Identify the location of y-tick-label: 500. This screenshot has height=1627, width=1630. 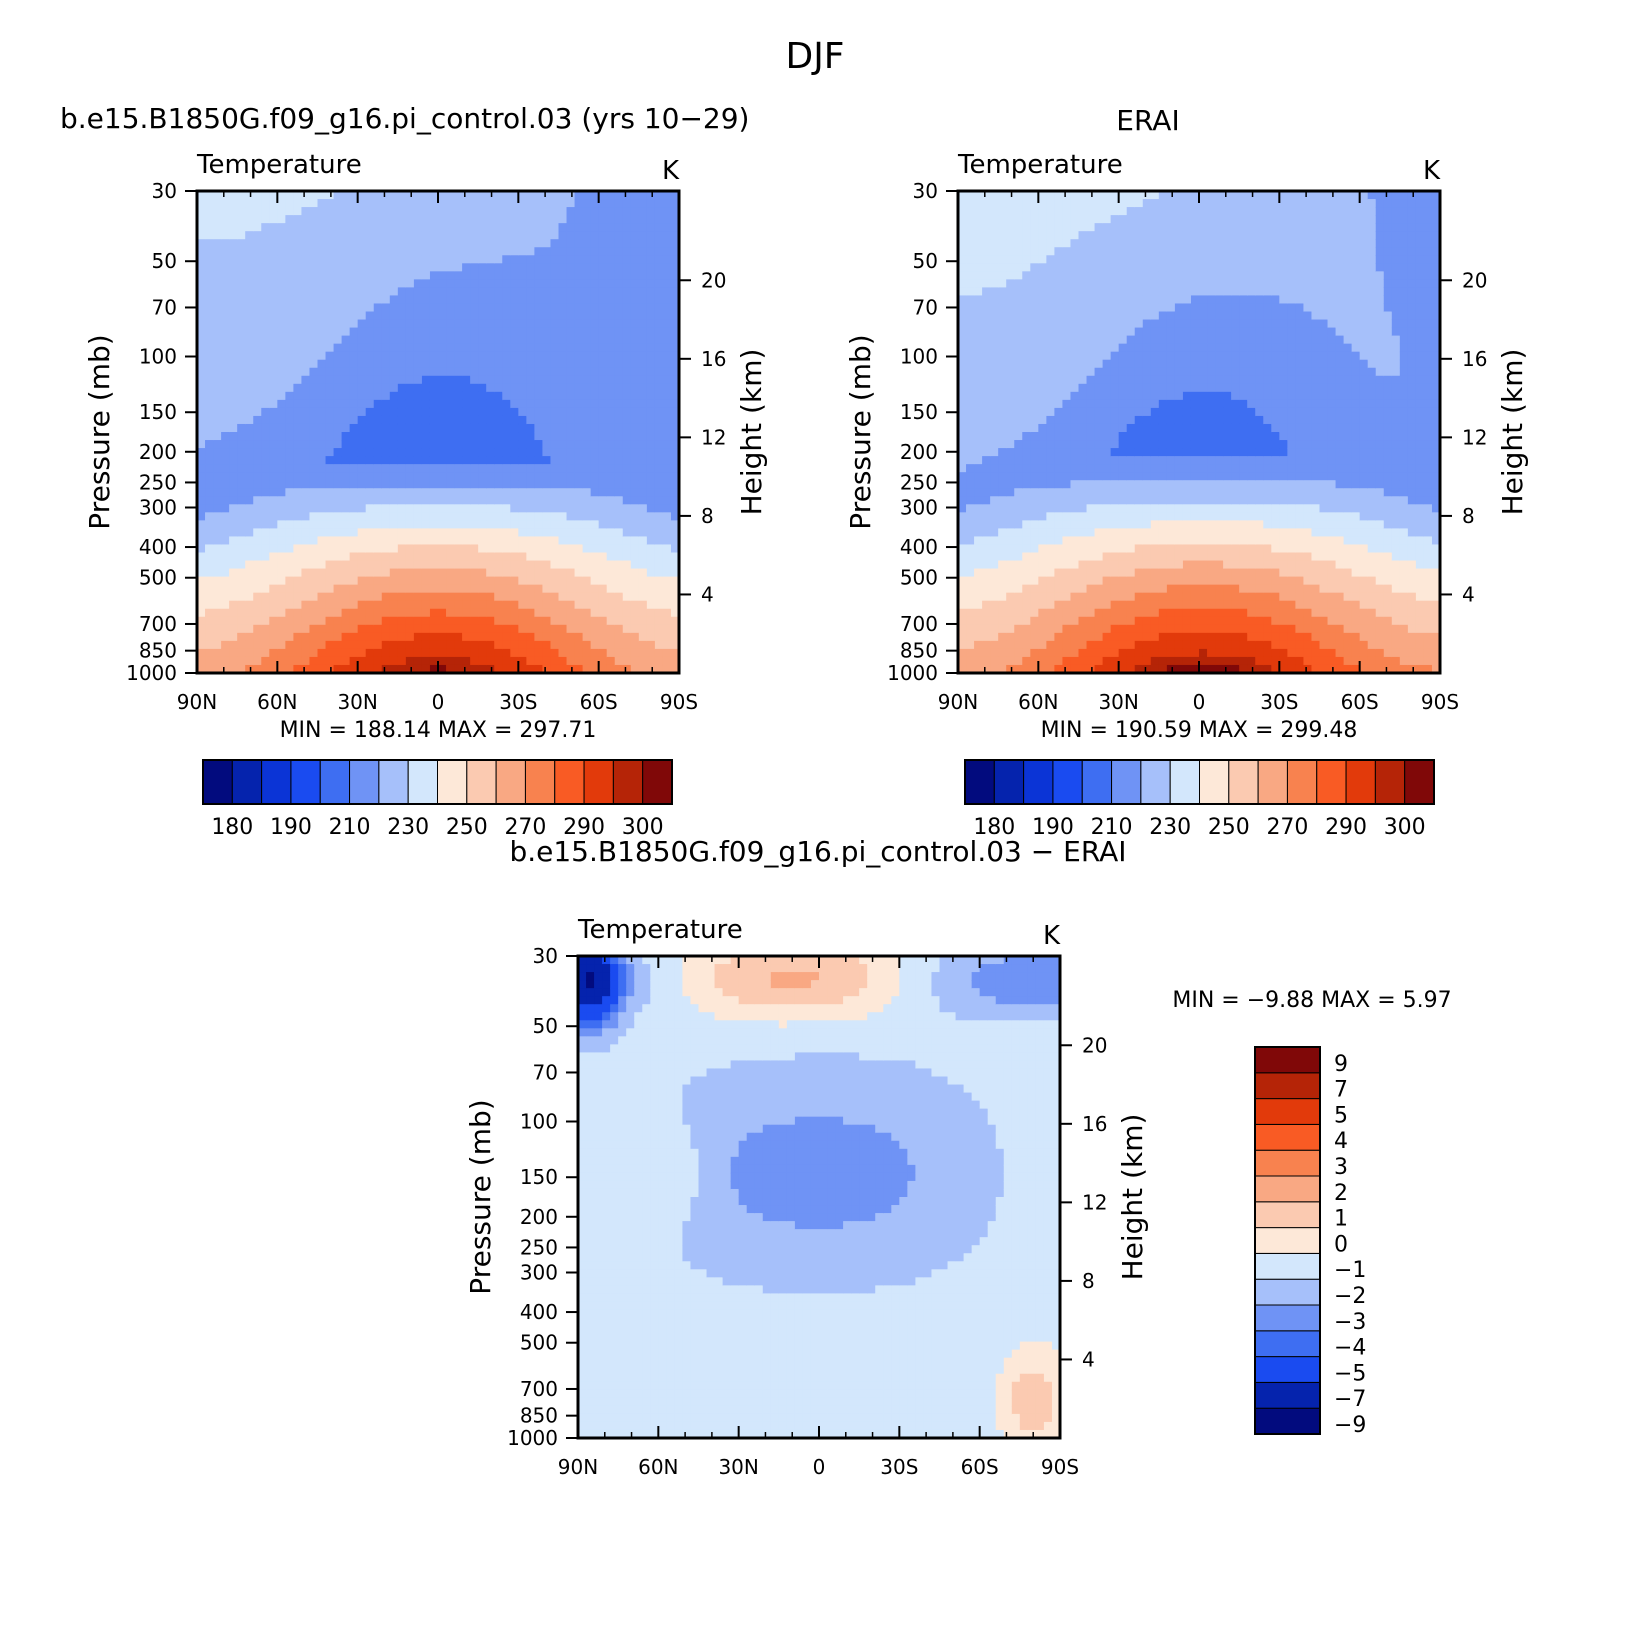
(158, 578).